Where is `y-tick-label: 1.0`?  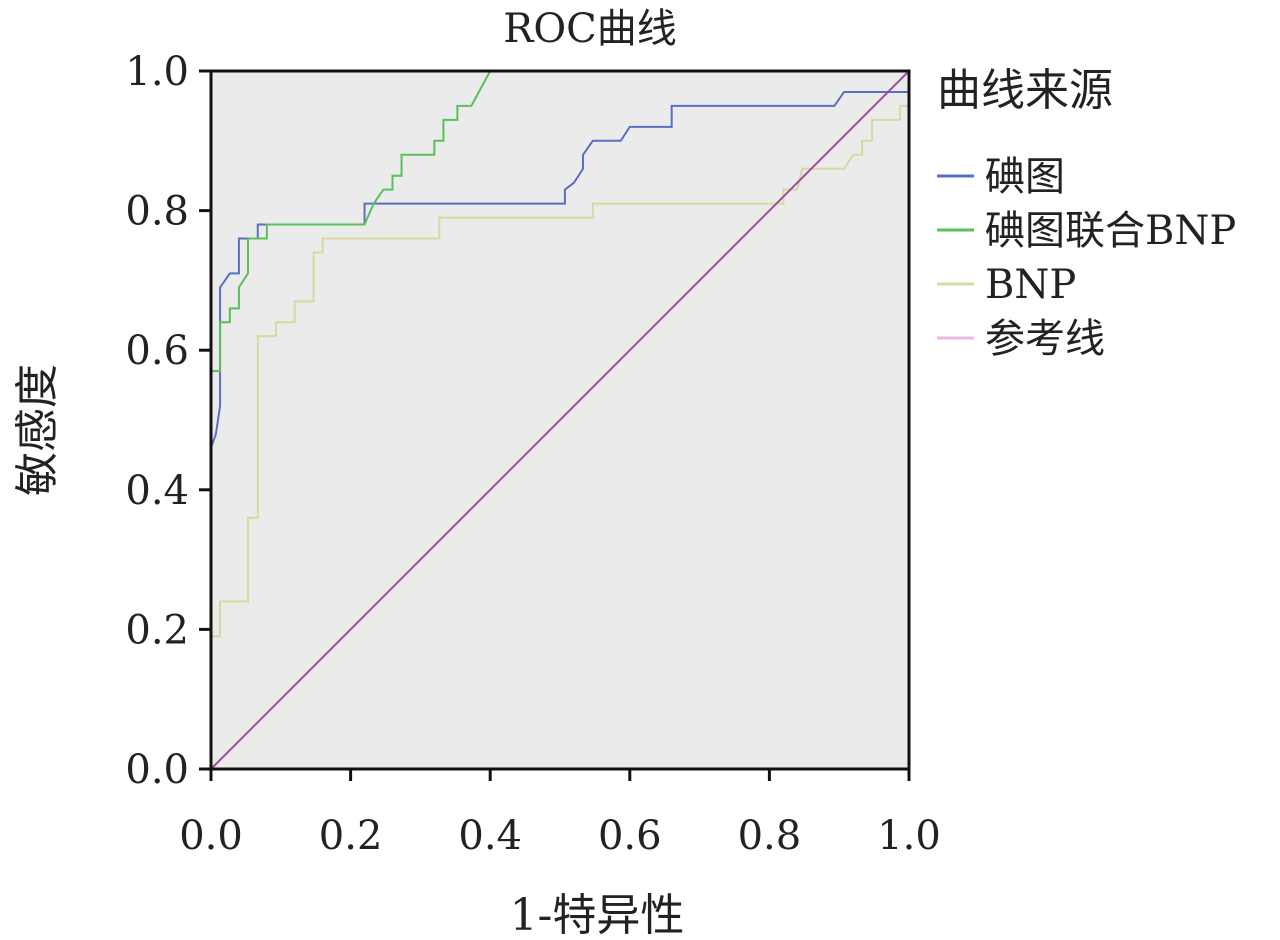
y-tick-label: 1.0 is located at coordinates (157, 72).